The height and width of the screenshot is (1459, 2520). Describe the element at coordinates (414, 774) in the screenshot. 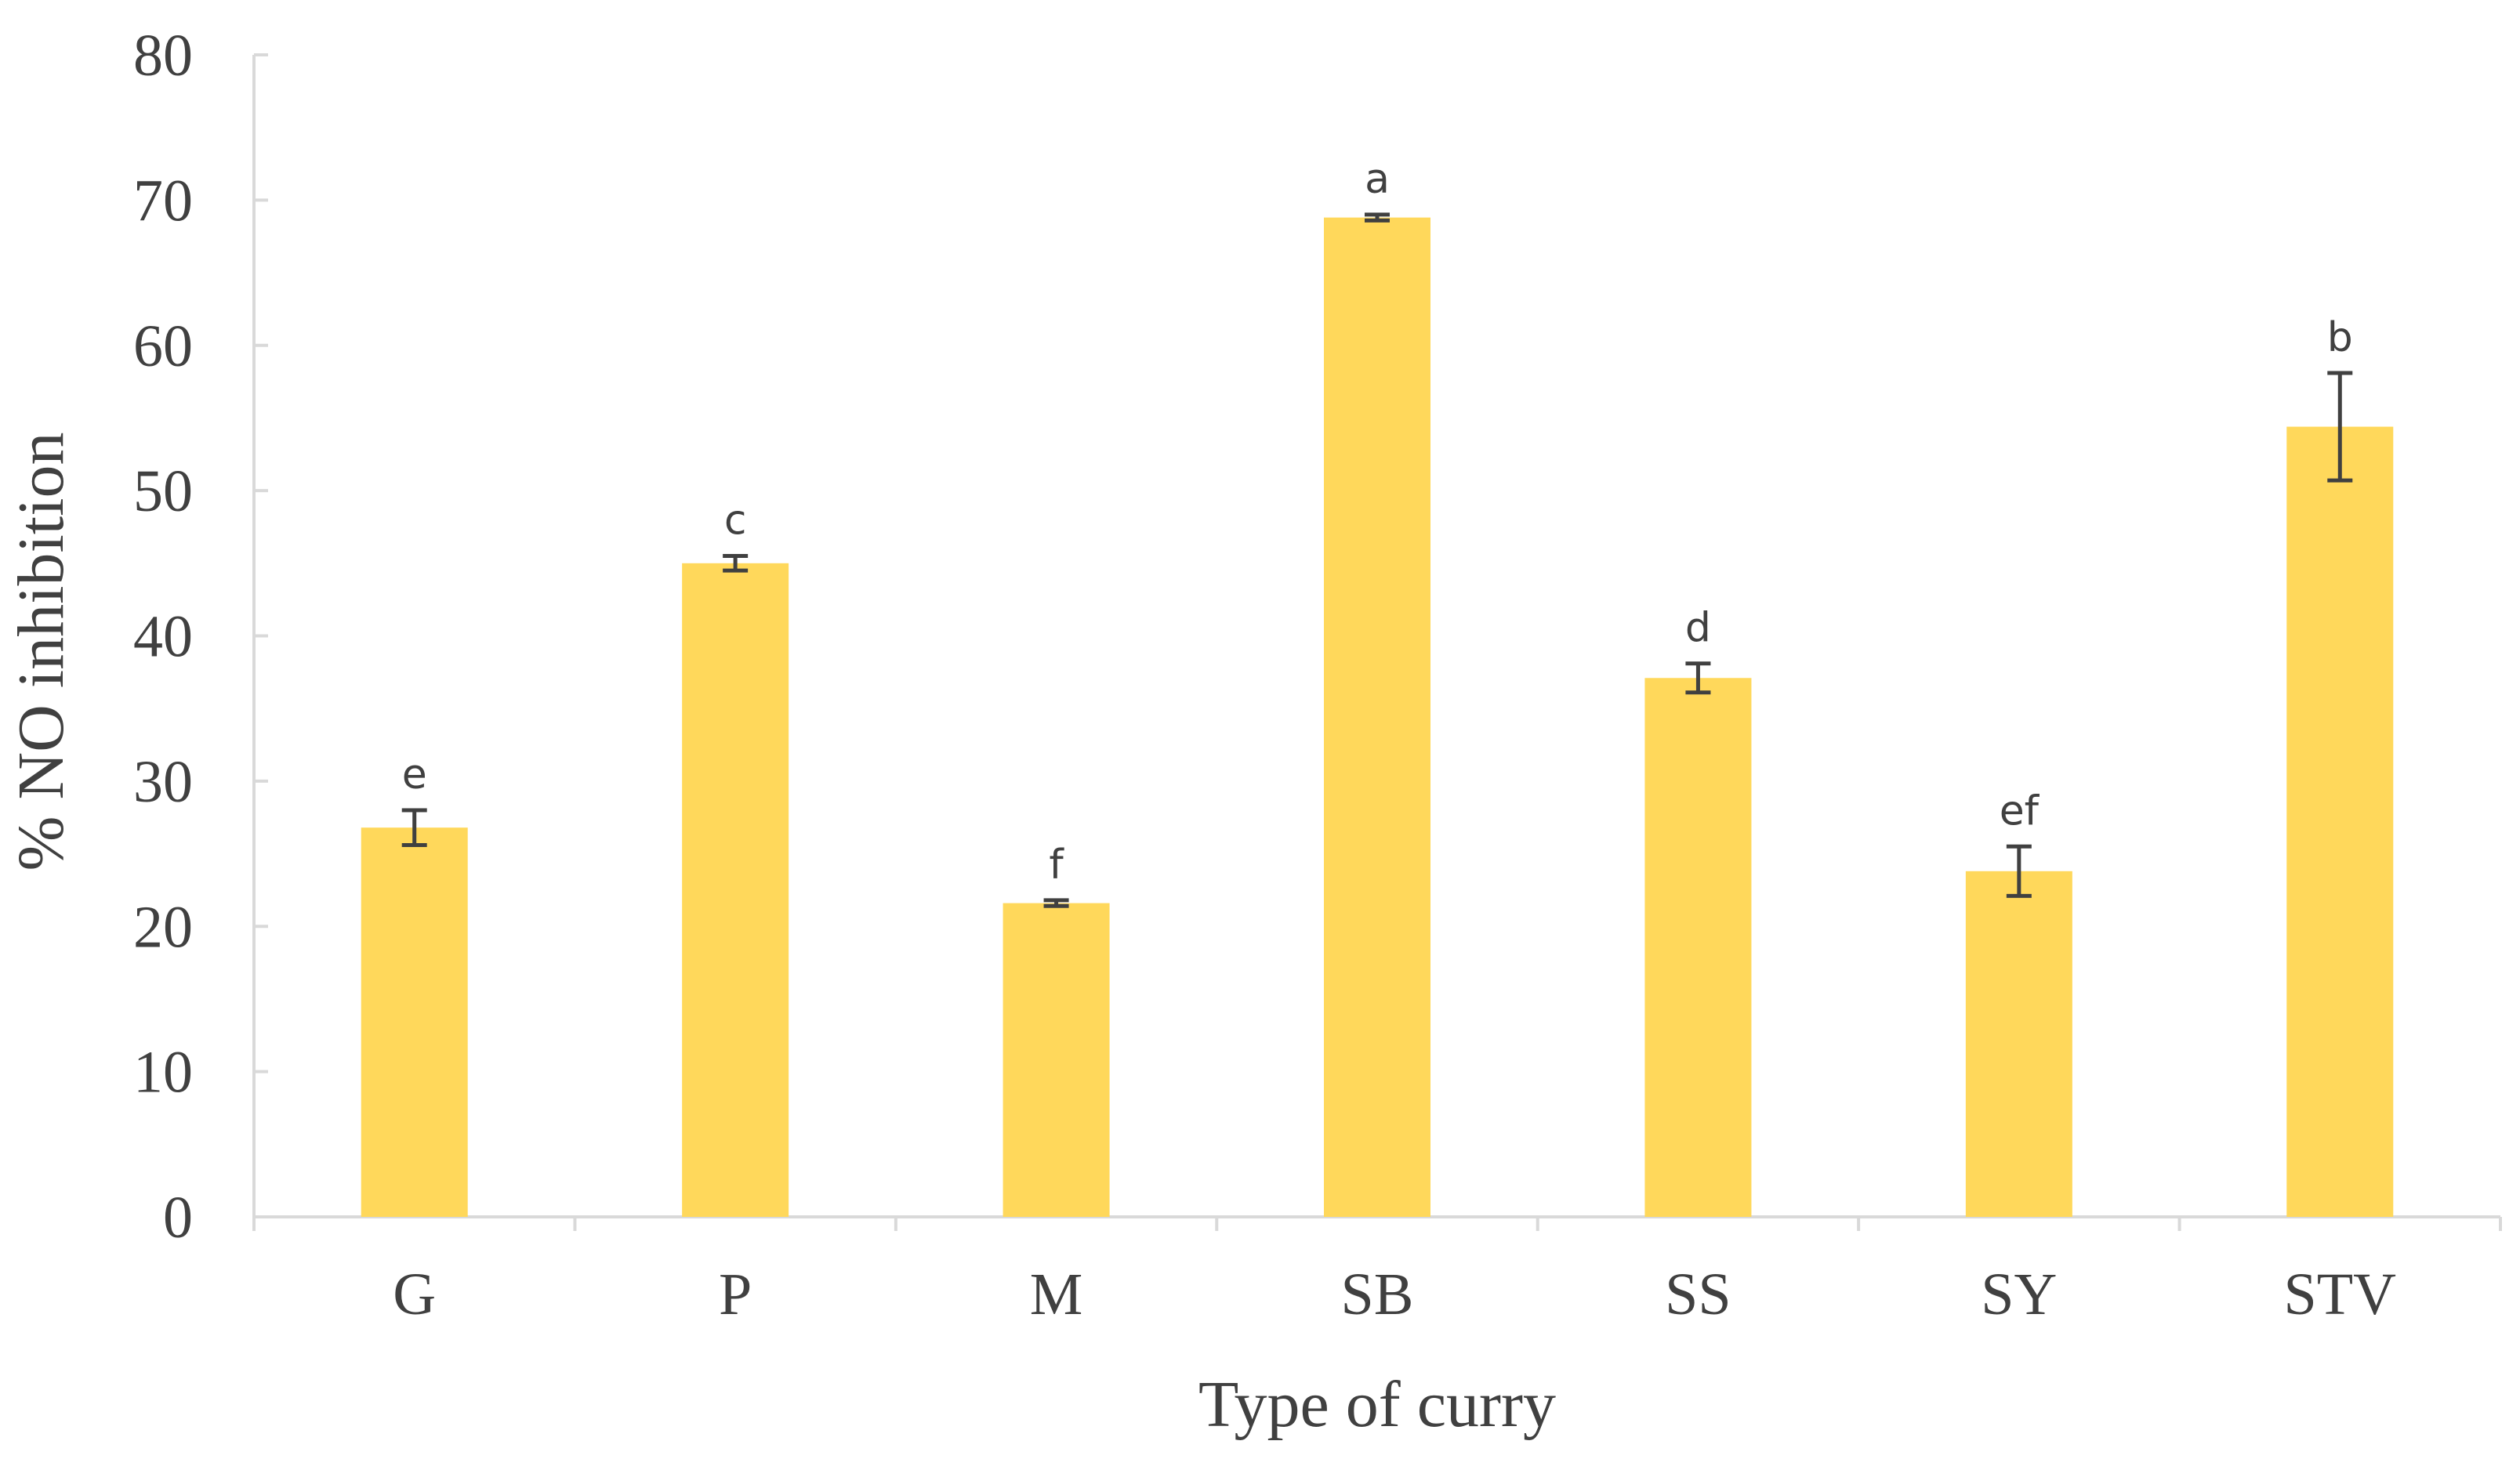

I see `significance-label-G: e` at that location.